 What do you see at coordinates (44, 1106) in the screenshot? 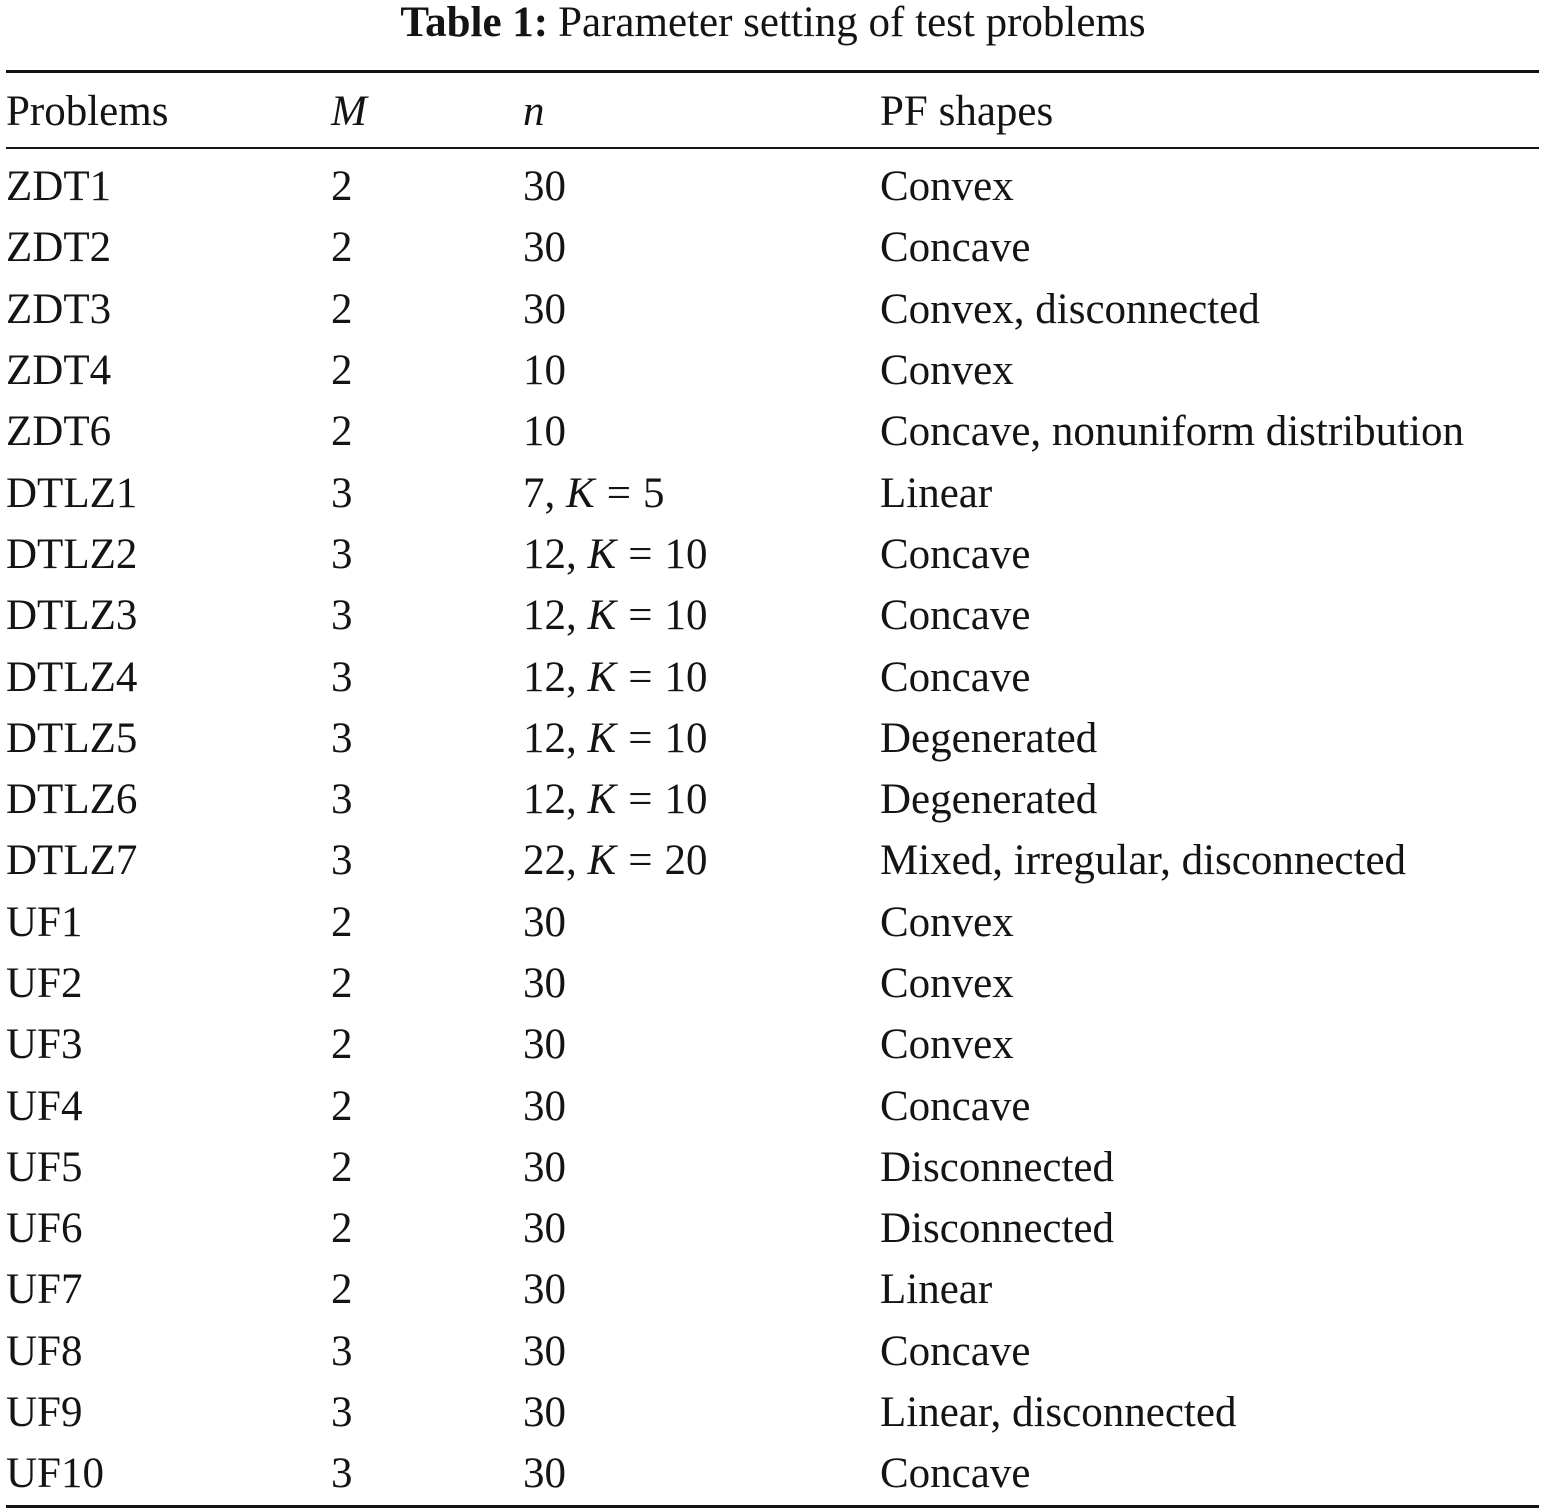
I see `cell-problem: UF4` at bounding box center [44, 1106].